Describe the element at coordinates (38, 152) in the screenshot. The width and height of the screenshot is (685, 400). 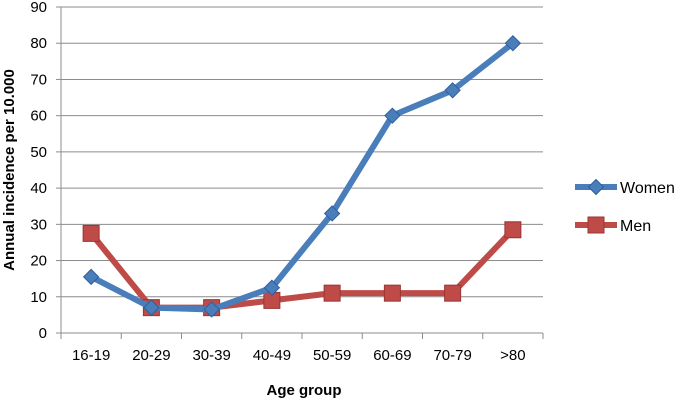
I see `y-tick-label-50: 50` at that location.